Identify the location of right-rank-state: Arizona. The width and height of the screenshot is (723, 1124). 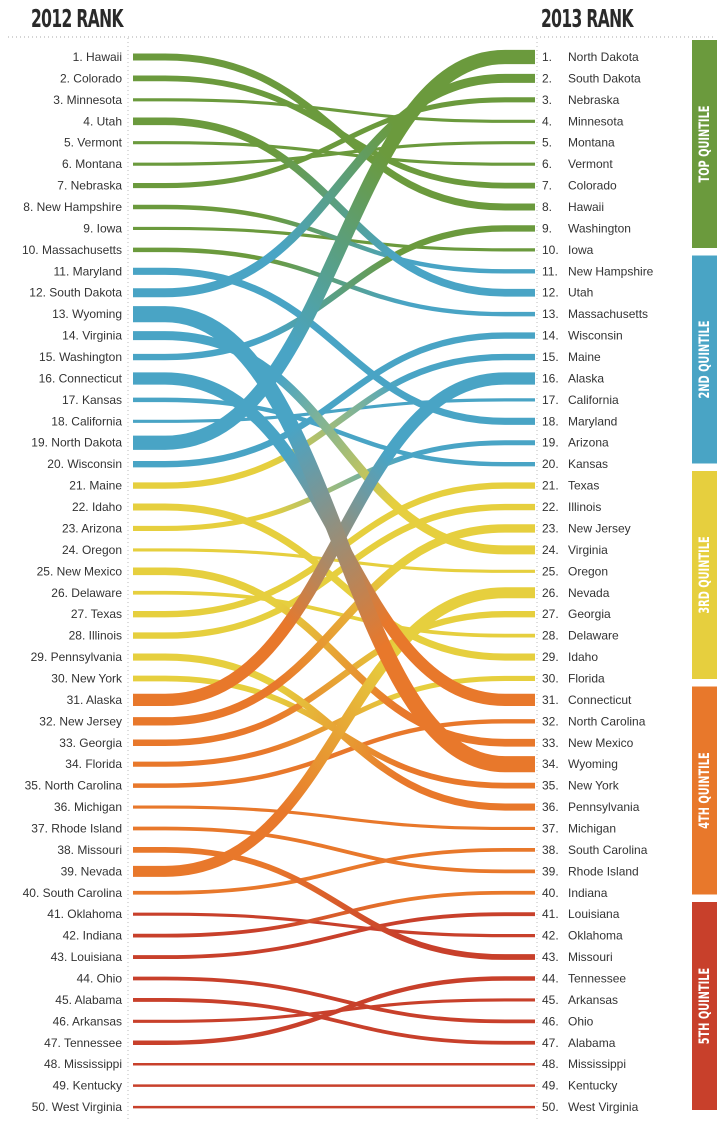
(588, 443).